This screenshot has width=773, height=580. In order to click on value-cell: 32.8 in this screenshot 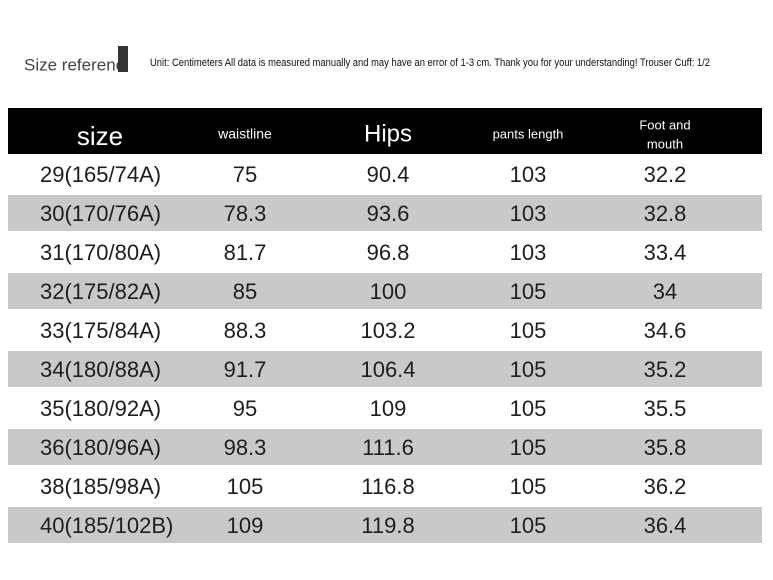, I will do `click(665, 213)`.